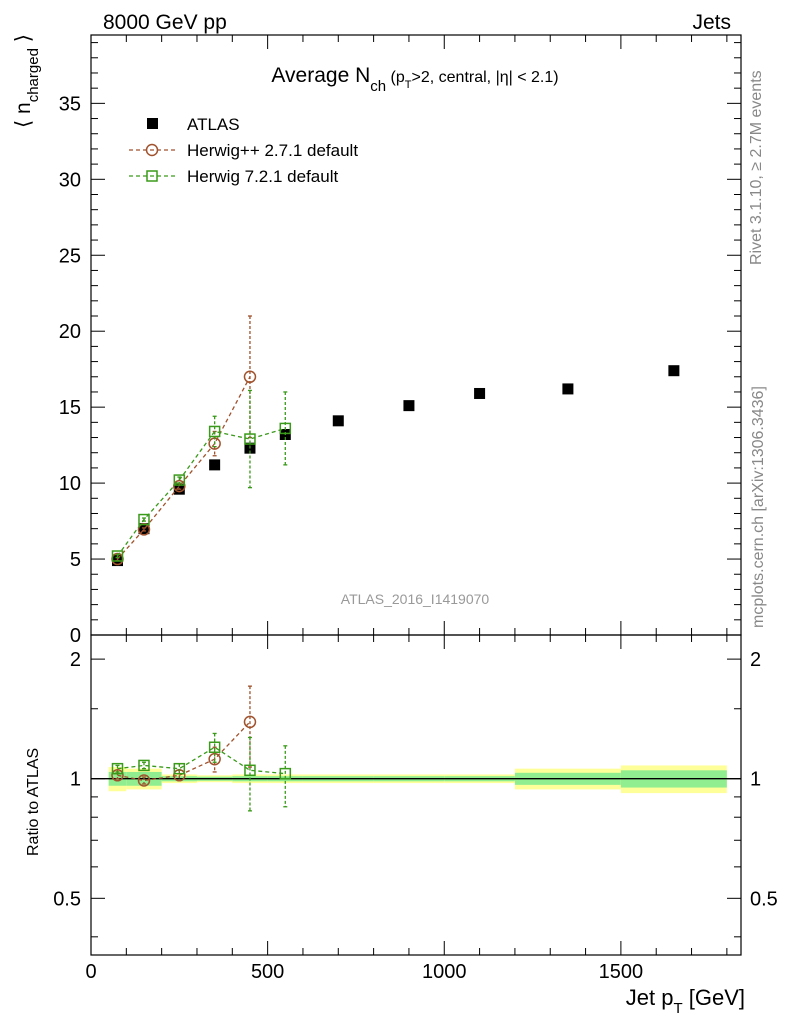 The image size is (786, 1024). I want to click on y-tick-label-ratio-right: 2, so click(755, 660).